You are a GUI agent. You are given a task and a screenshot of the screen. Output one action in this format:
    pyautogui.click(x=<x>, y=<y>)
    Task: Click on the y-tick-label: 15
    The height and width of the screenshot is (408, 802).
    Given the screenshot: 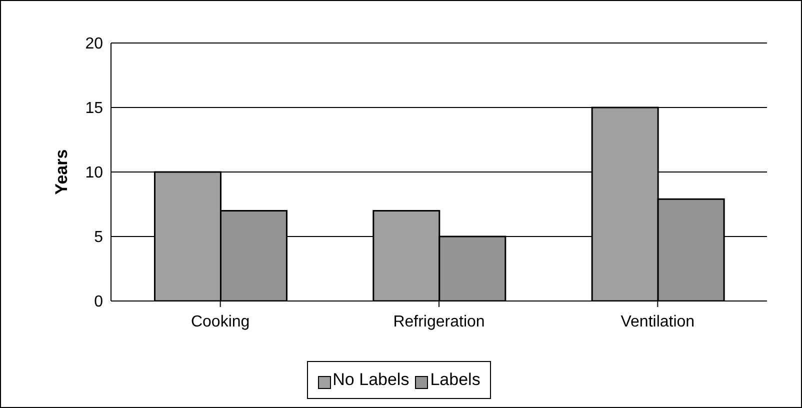 What is the action you would take?
    pyautogui.click(x=94, y=109)
    